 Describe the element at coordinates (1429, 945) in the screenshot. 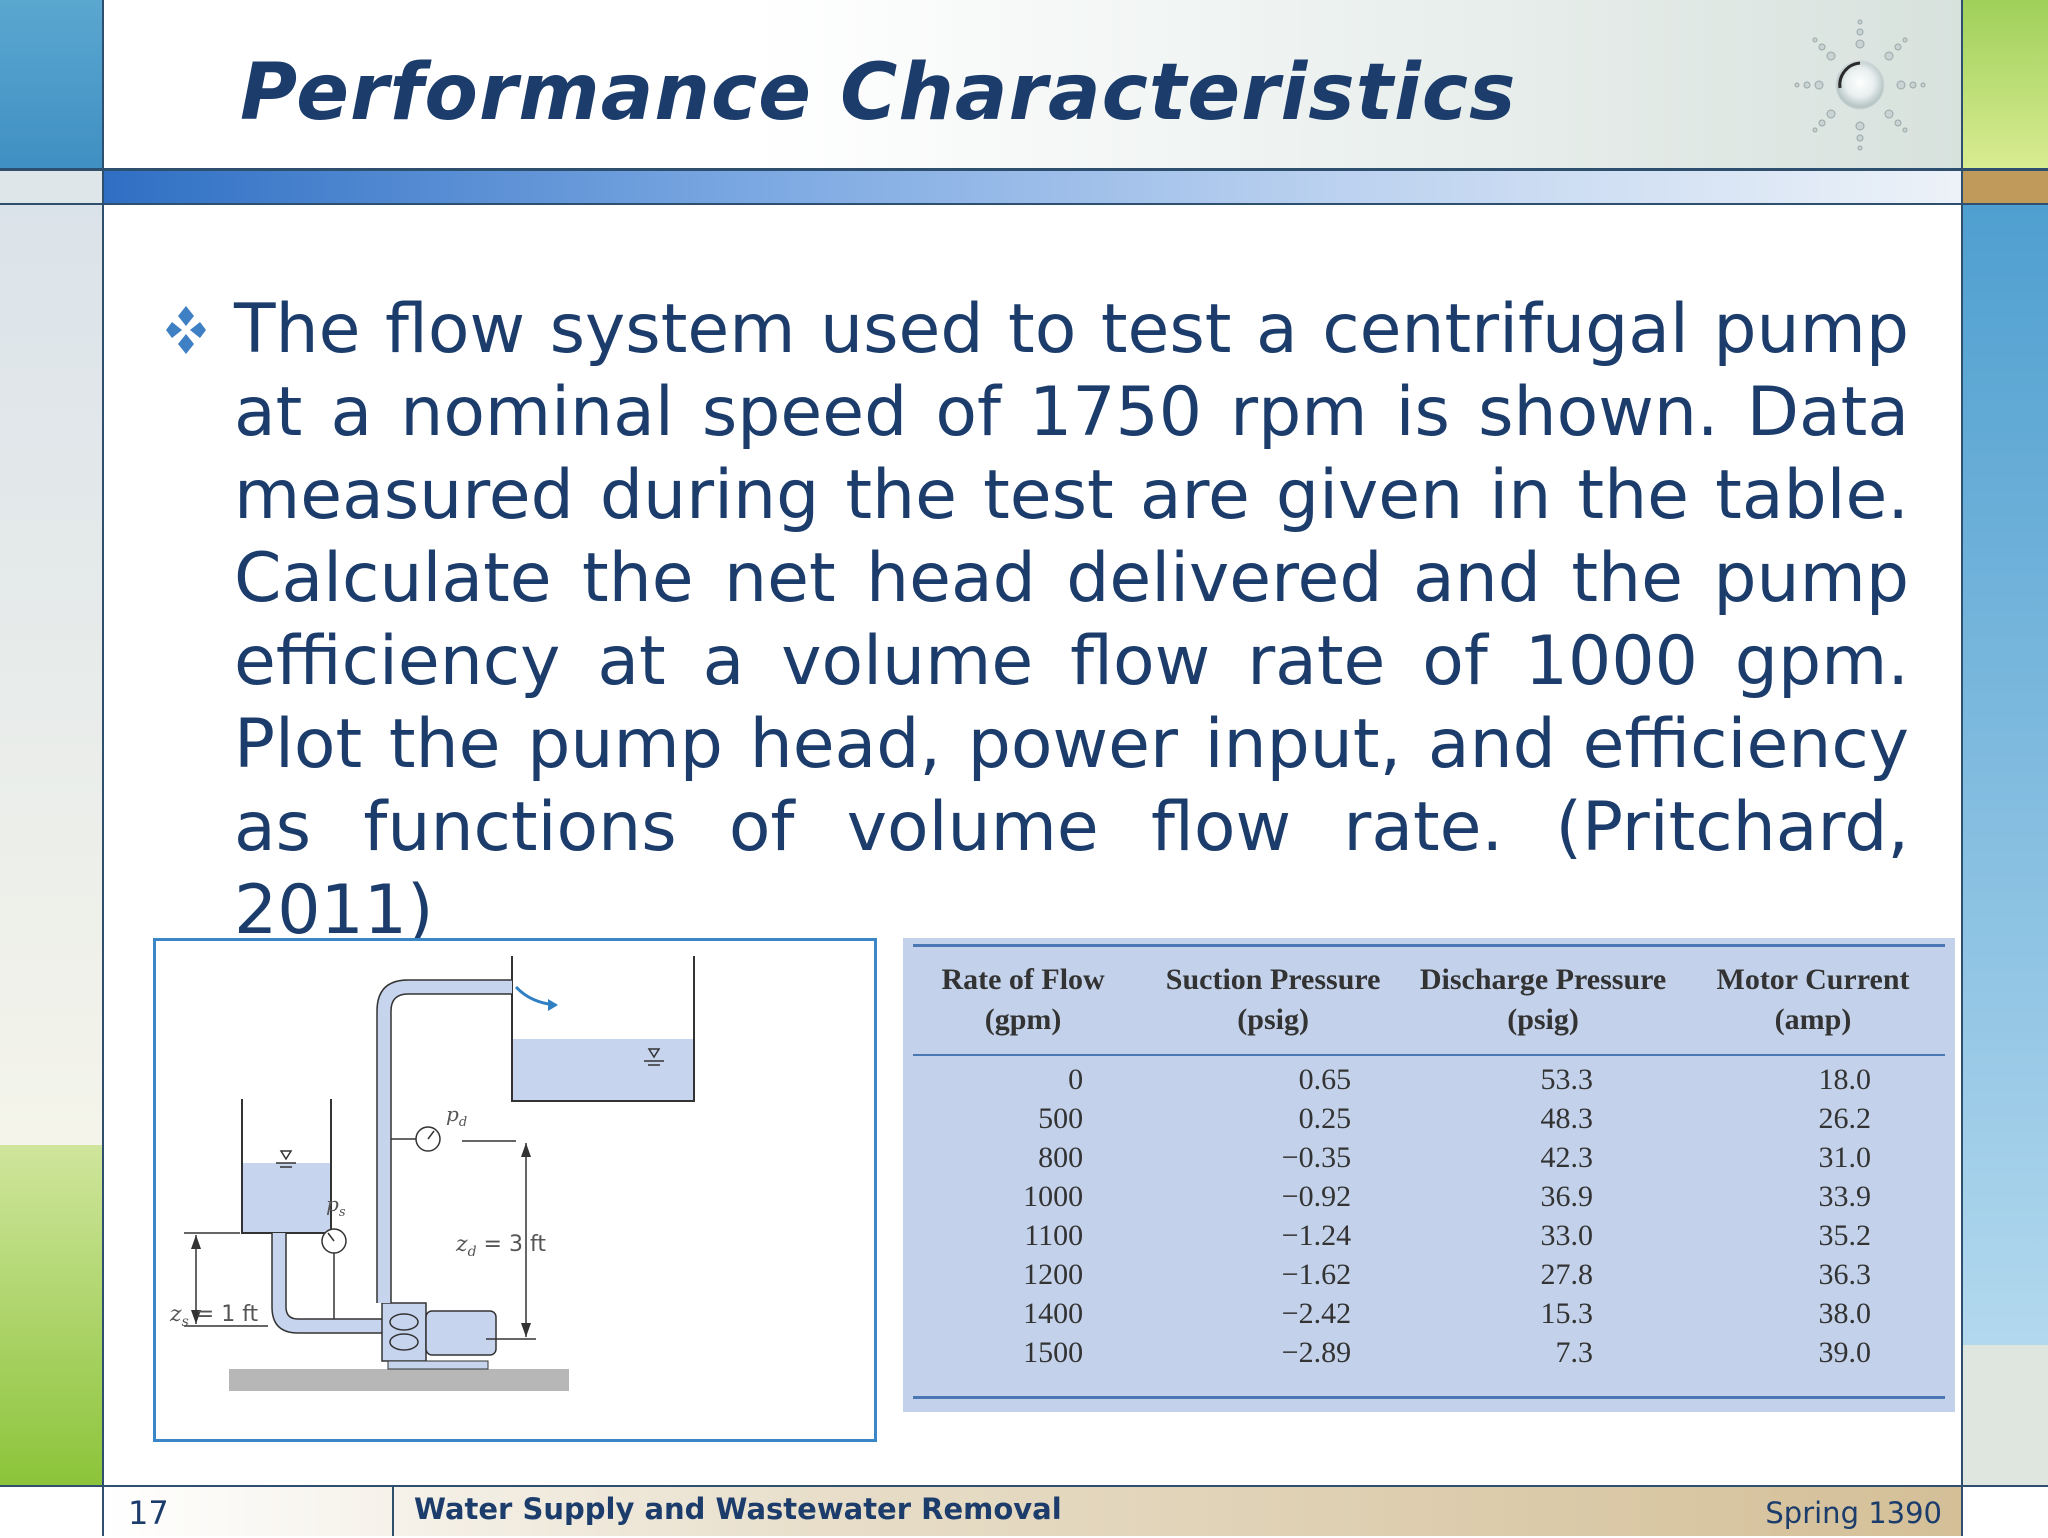

I see `table-top-rule` at that location.